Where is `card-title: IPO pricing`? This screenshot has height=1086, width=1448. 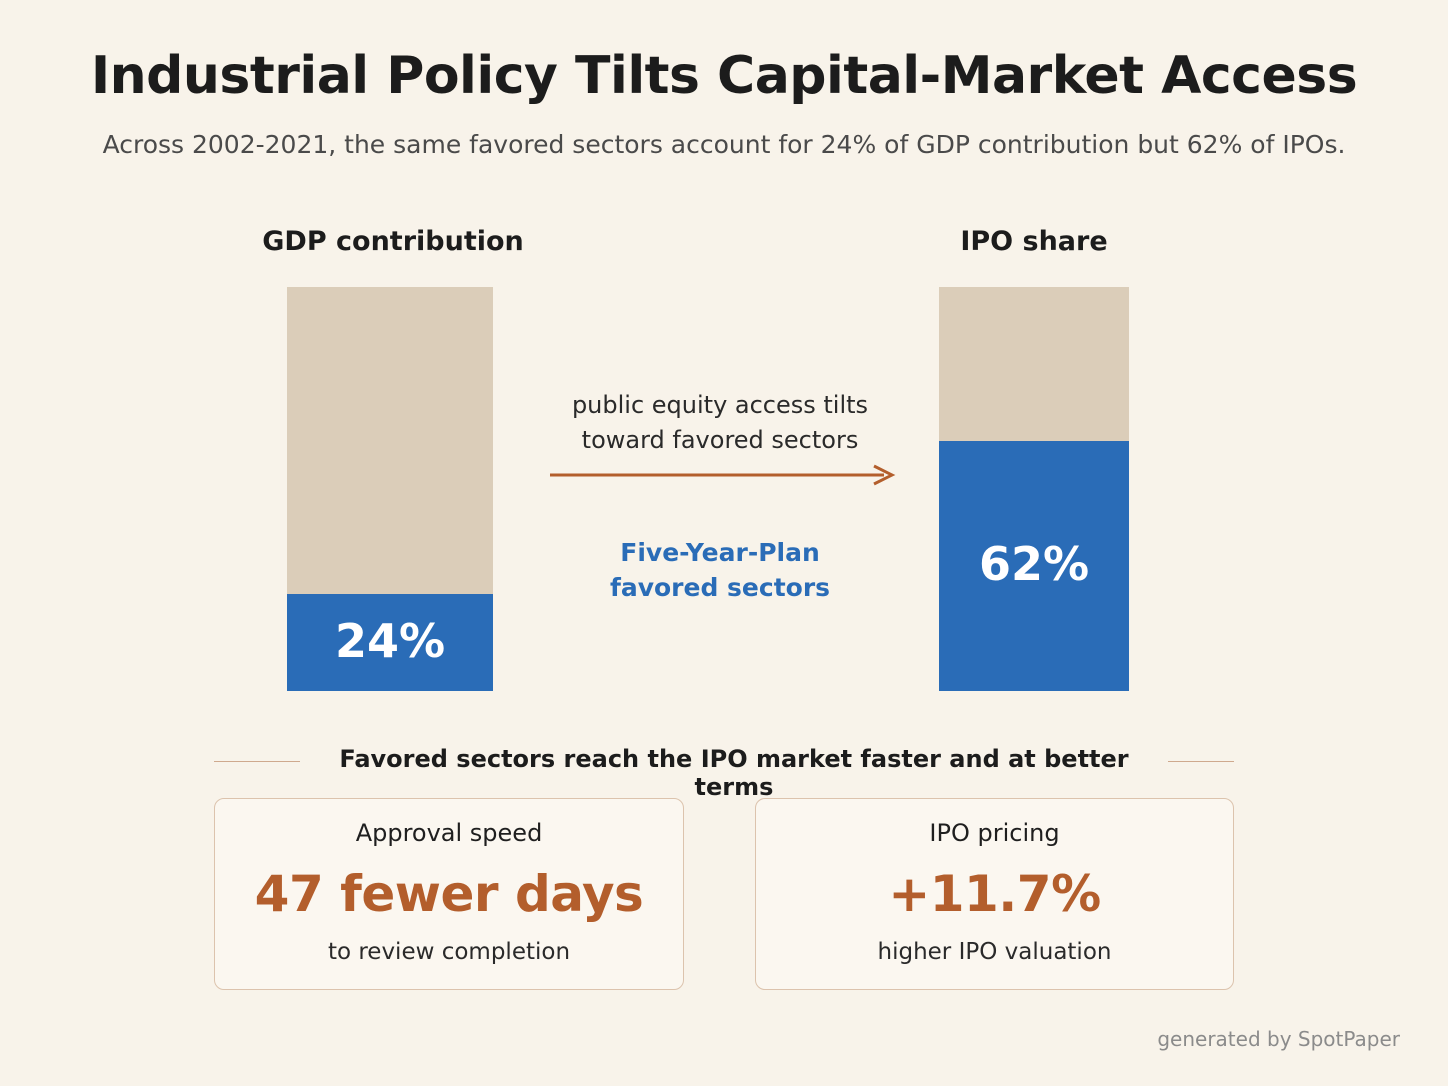
card-title: IPO pricing is located at coordinates (994, 833).